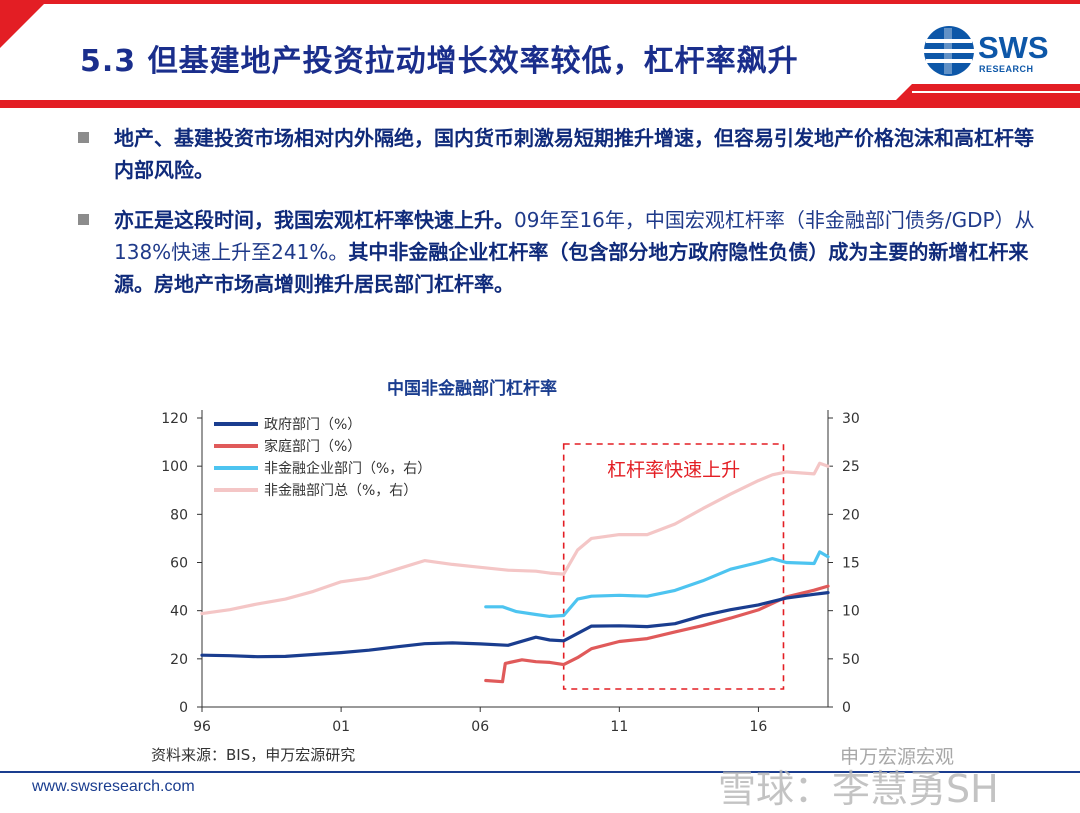 The image size is (1080, 813). Describe the element at coordinates (312, 425) in the screenshot. I see `legend-label: 政府部门（%）` at that location.